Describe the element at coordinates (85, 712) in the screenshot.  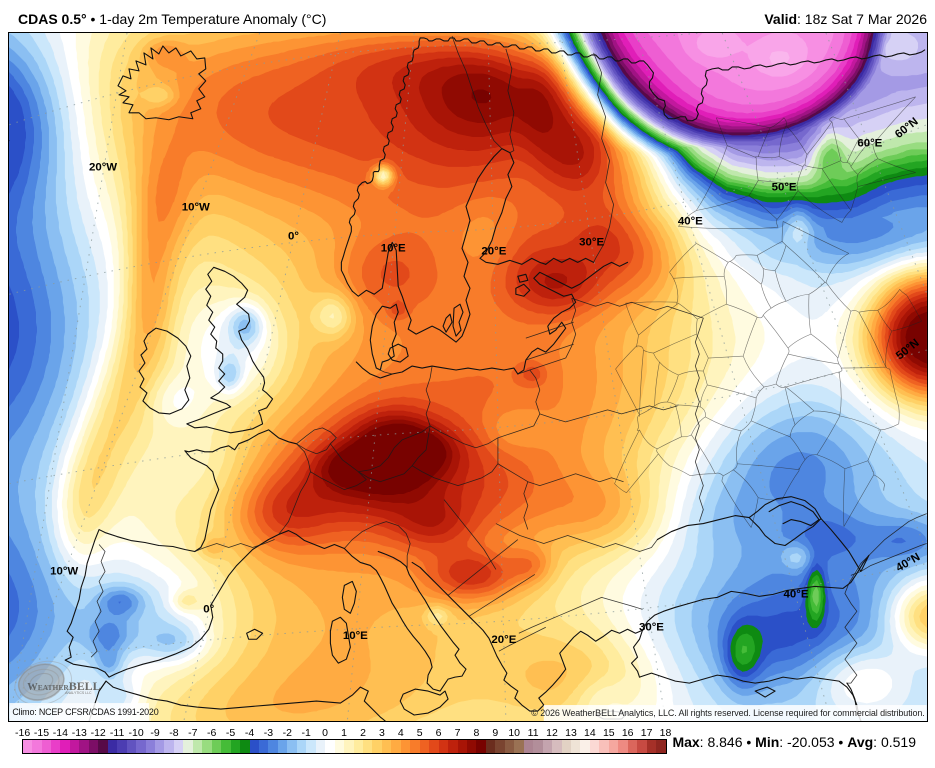
I see `svg-text:Climo: NCEP CFSR/CDAS 1991-202: Climo: NCEP CFSR/CDAS 1991-2020` at that location.